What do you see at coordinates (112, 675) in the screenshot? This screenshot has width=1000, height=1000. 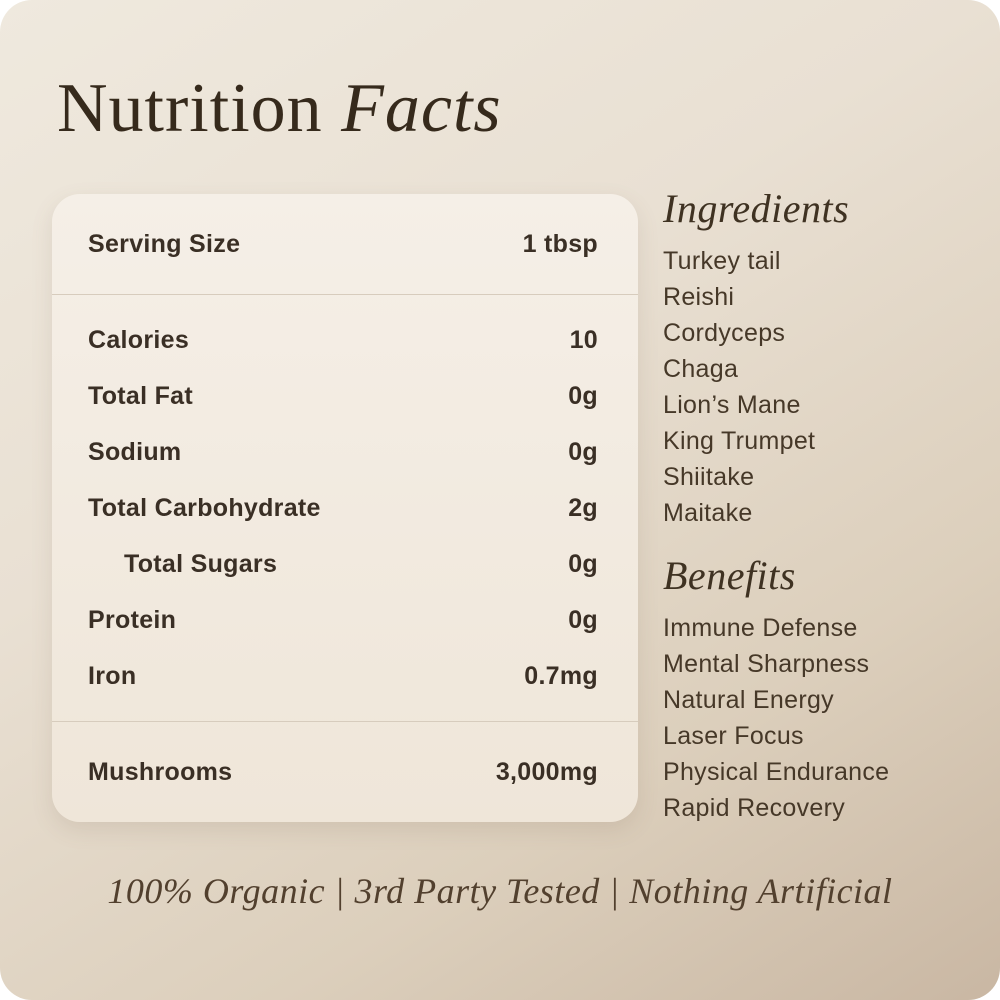 I see `row-label: Iron` at bounding box center [112, 675].